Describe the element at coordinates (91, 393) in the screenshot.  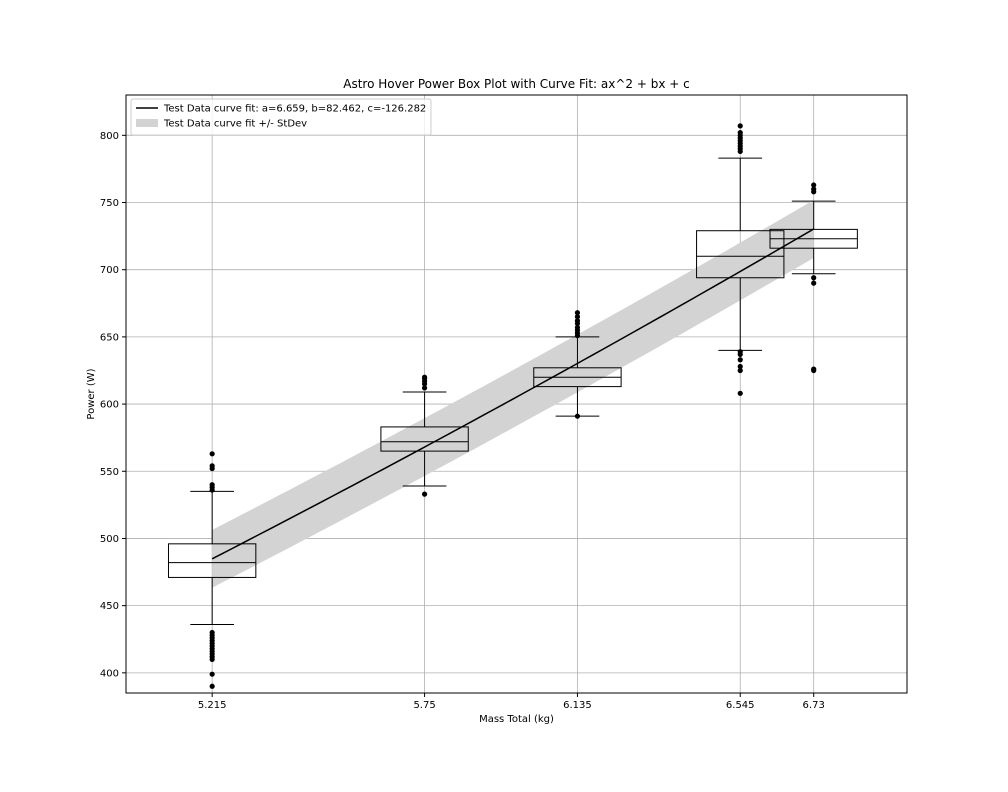
I see `y-axis-label: Power (W)` at that location.